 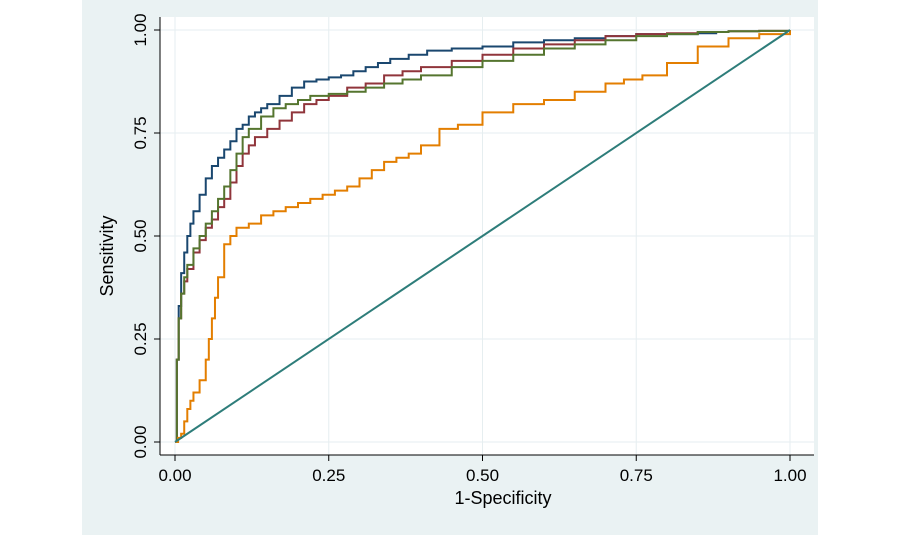 I want to click on x-axis-ticks: 0.00 0.25 0.50 0.75 1.00, so click(x=482, y=470).